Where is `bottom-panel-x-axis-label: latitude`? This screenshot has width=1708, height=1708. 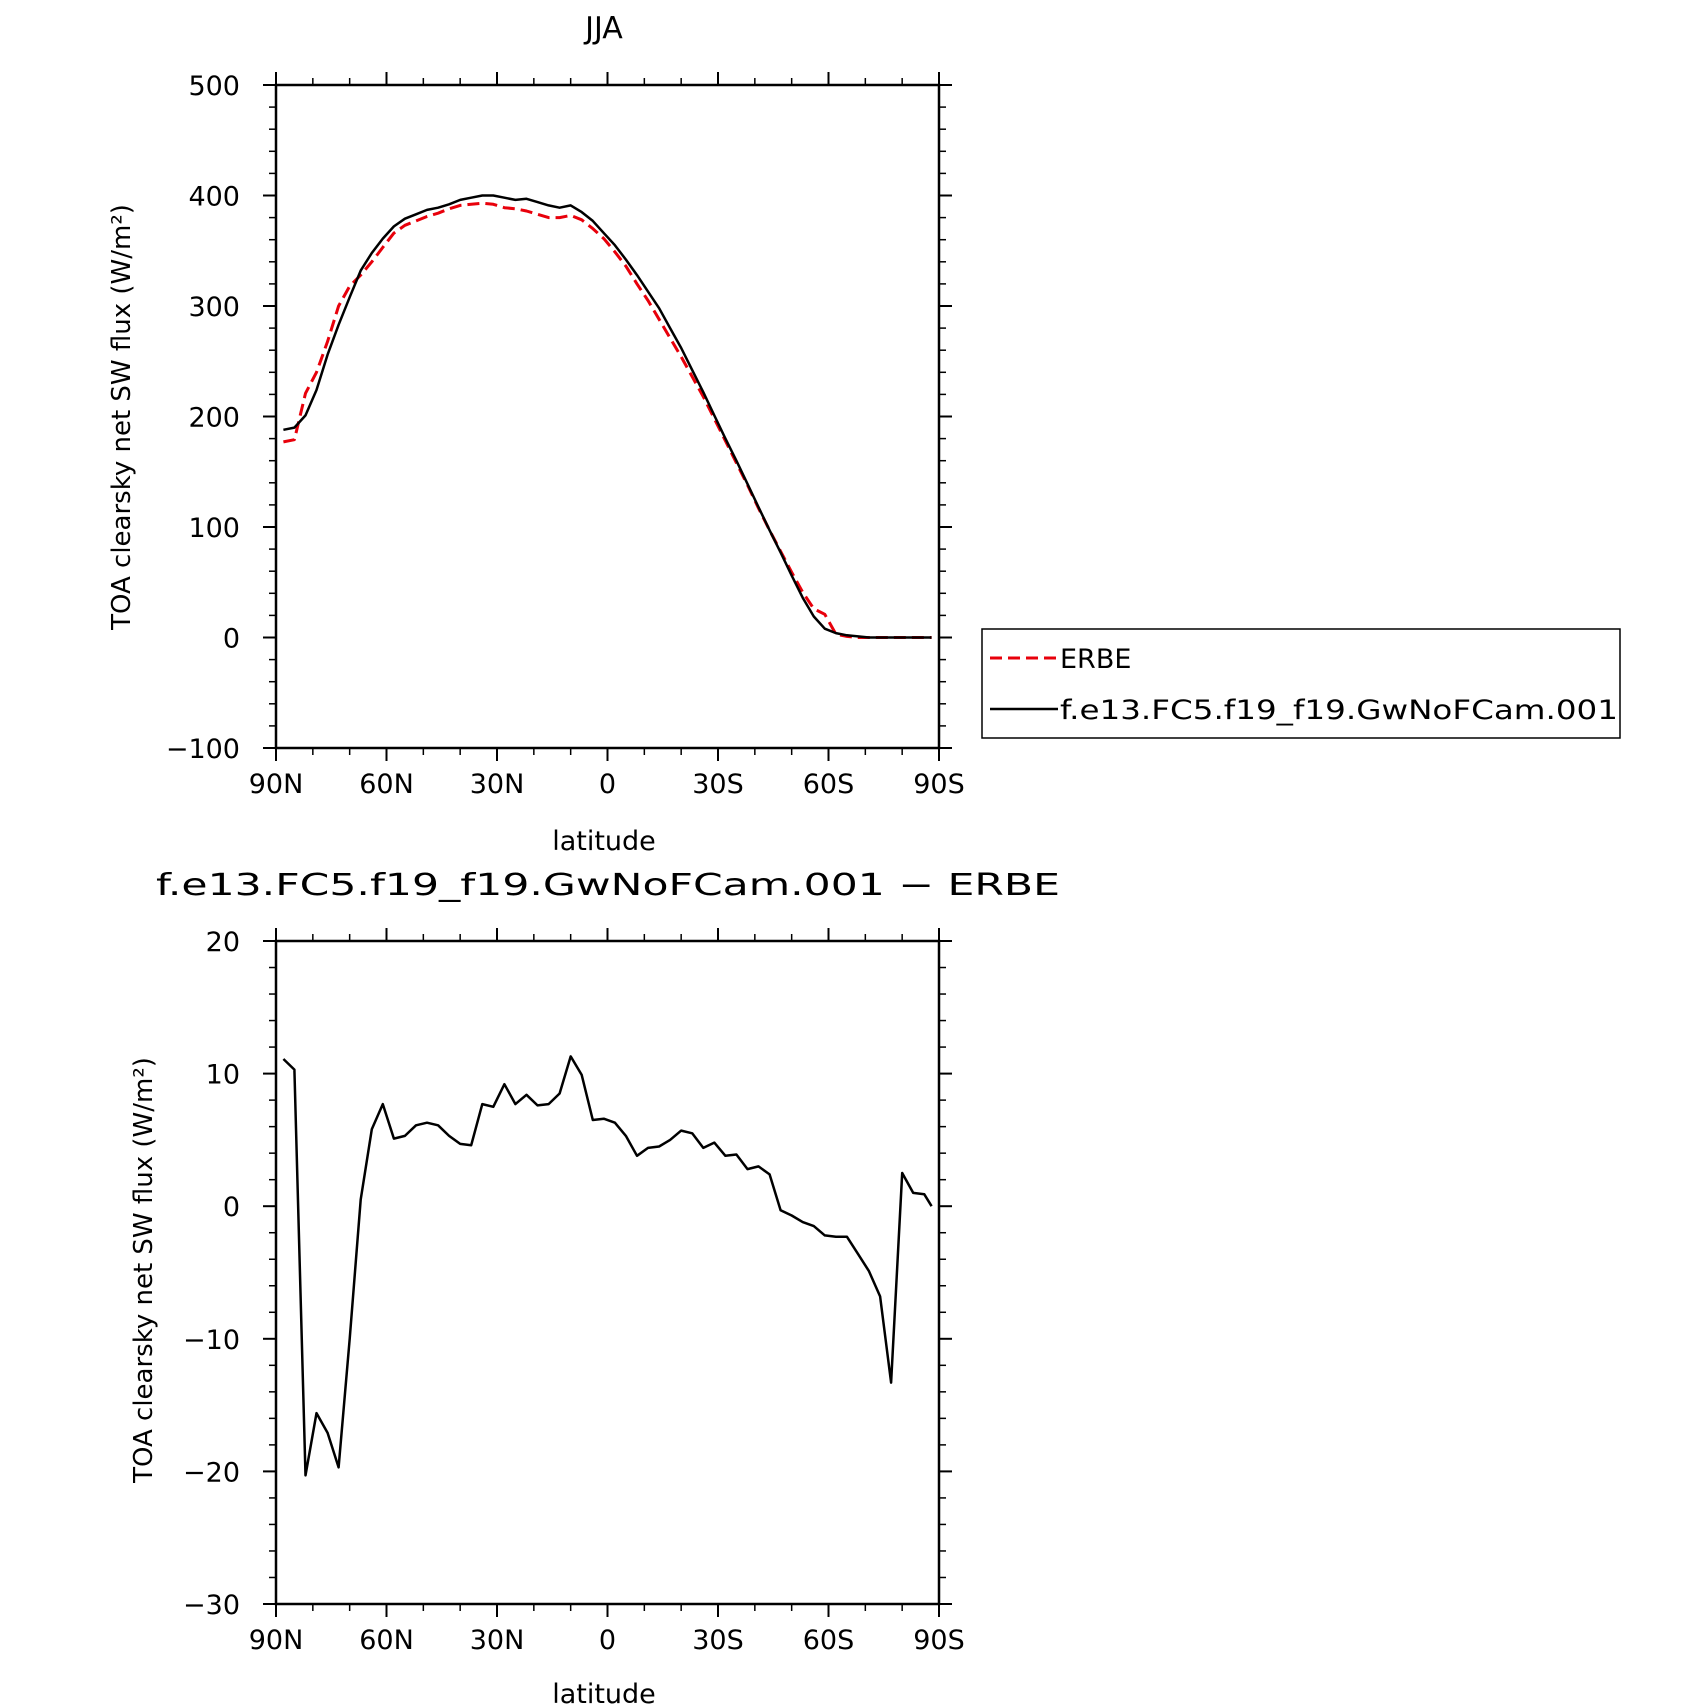
bottom-panel-x-axis-label: latitude is located at coordinates (604, 1693).